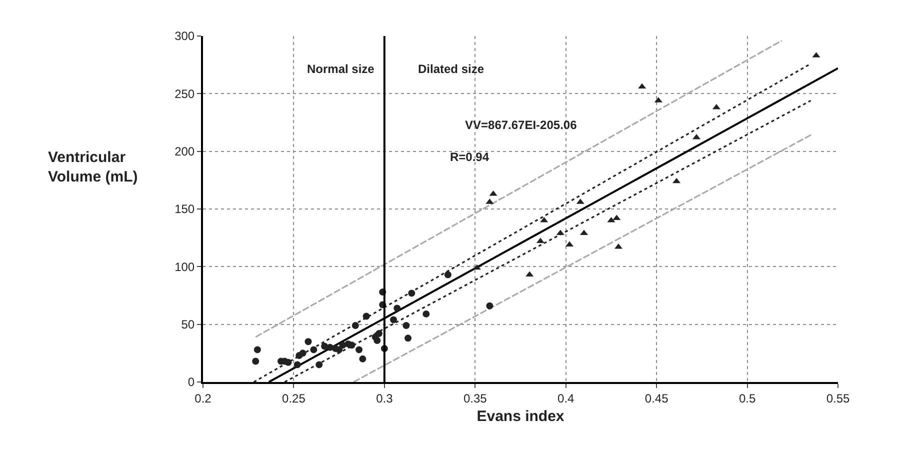 The width and height of the screenshot is (919, 450). What do you see at coordinates (184, 151) in the screenshot?
I see `y-tick-label: 200` at bounding box center [184, 151].